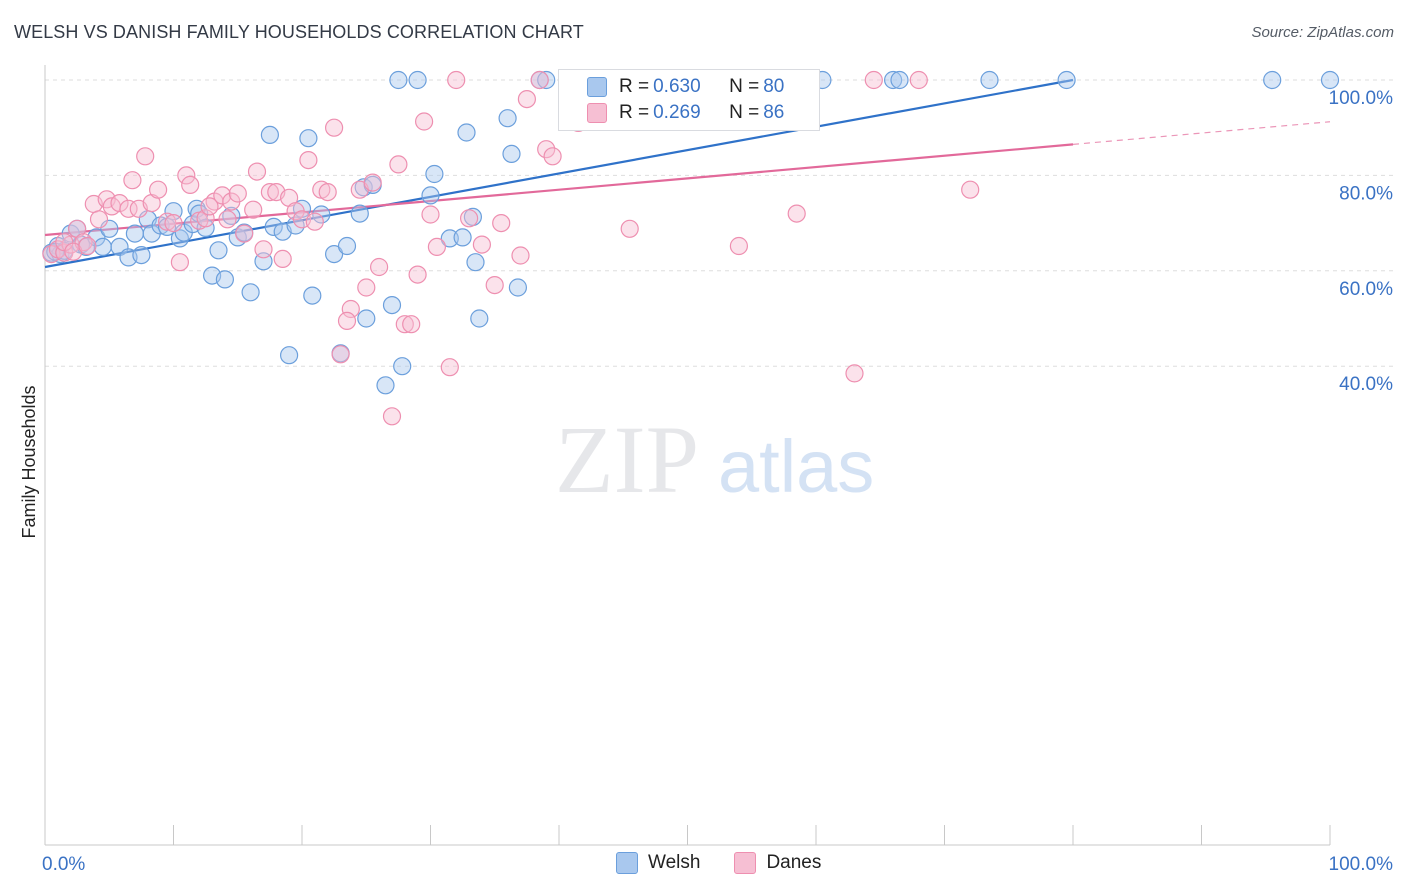 This screenshot has width=1406, height=892. I want to click on y-tick-label: 80.0%, so click(1366, 193).